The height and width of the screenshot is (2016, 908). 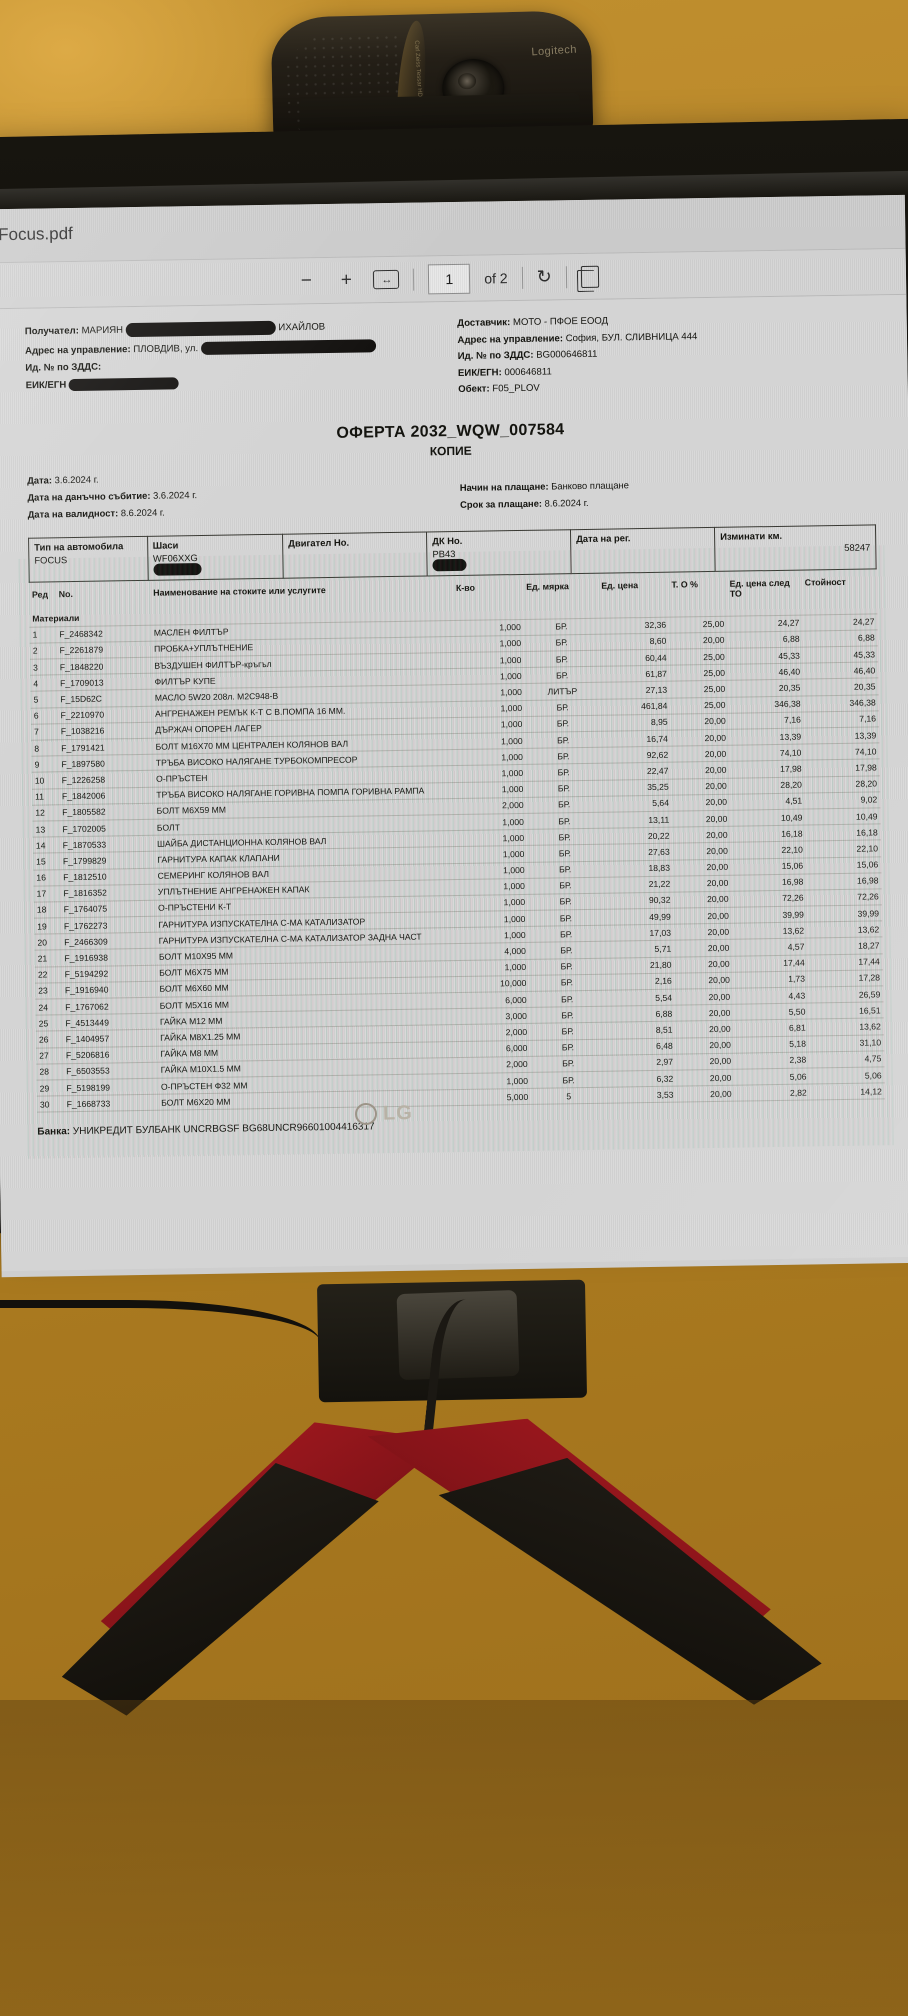 I want to click on browser-tab-title: 20Focus.pdf, so click(x=36, y=234).